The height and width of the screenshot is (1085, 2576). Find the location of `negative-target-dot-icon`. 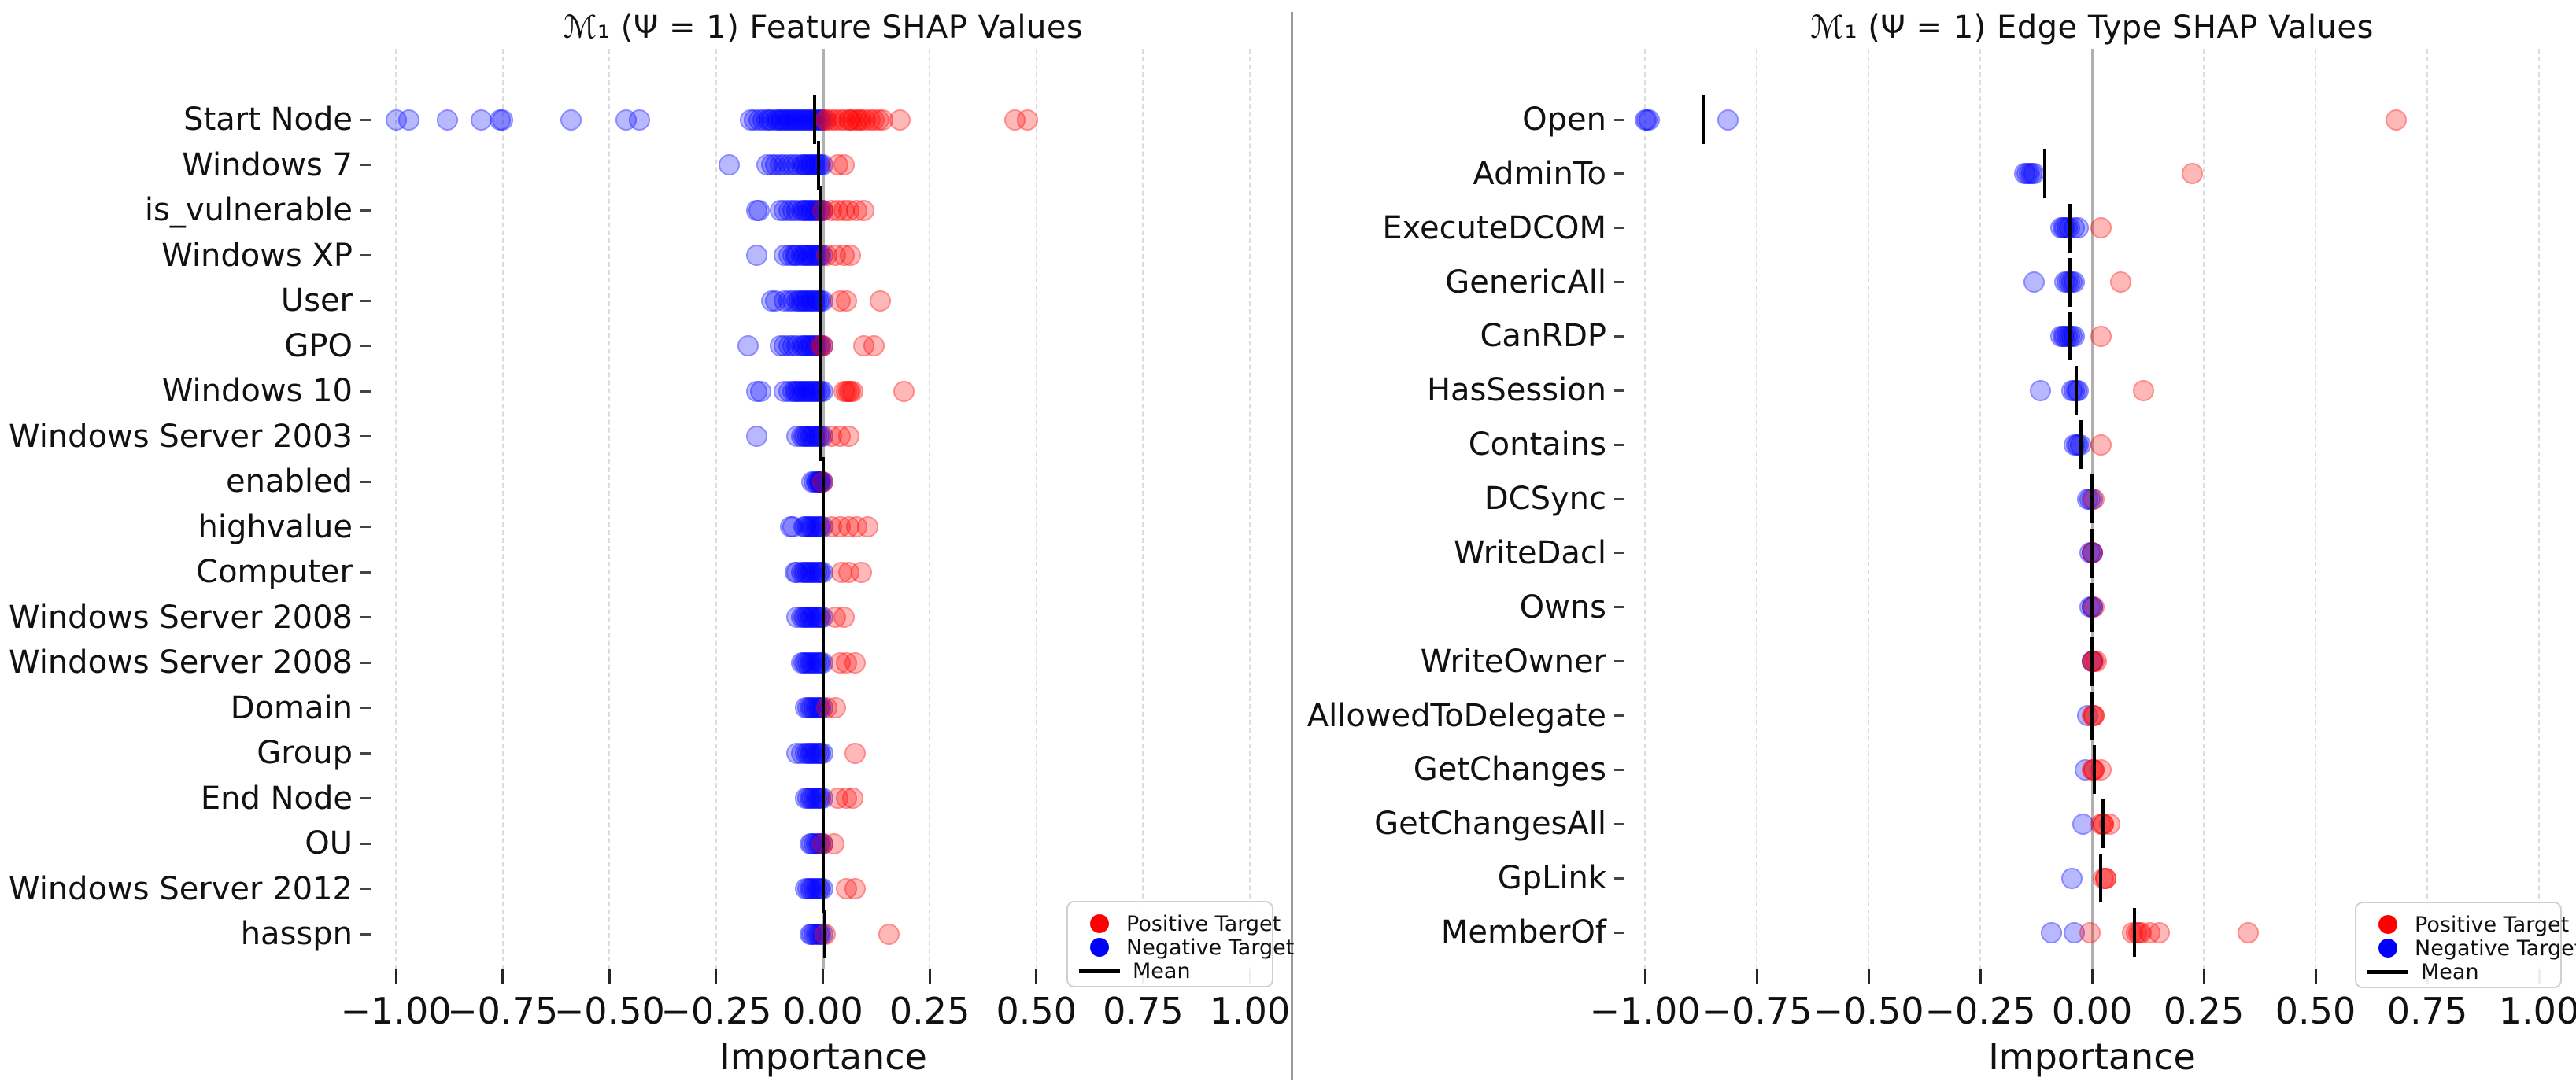

negative-target-dot-icon is located at coordinates (2387, 948).